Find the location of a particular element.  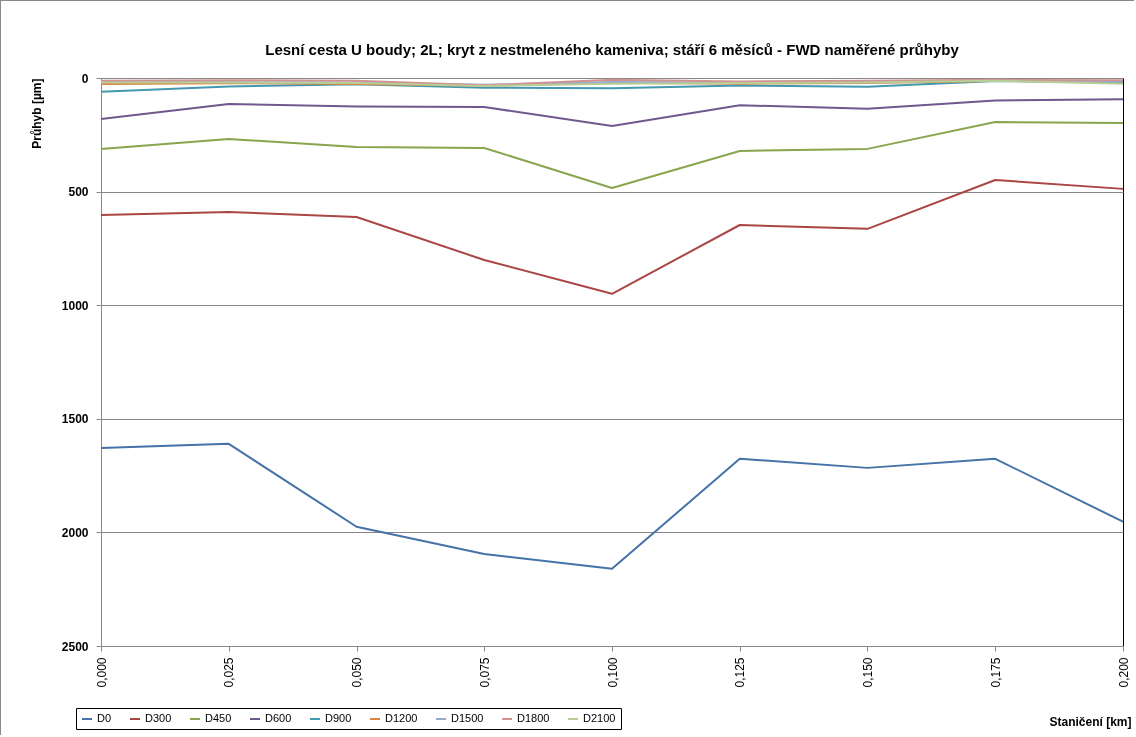

legend-label: D450 is located at coordinates (218, 718).